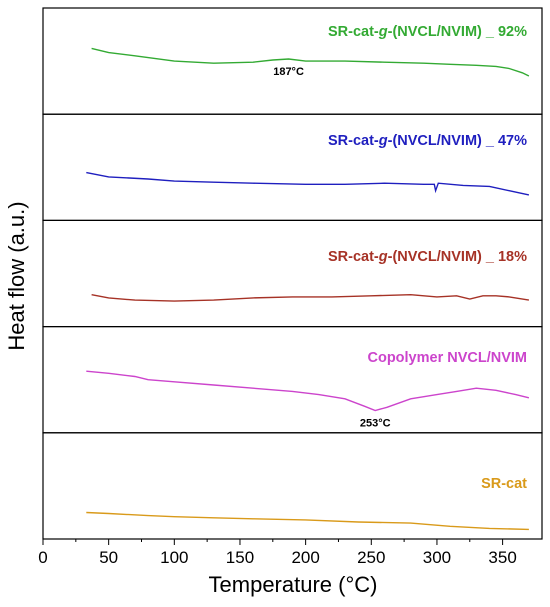 The height and width of the screenshot is (607, 550). I want to click on x-tick-label-300: 300, so click(437, 557).